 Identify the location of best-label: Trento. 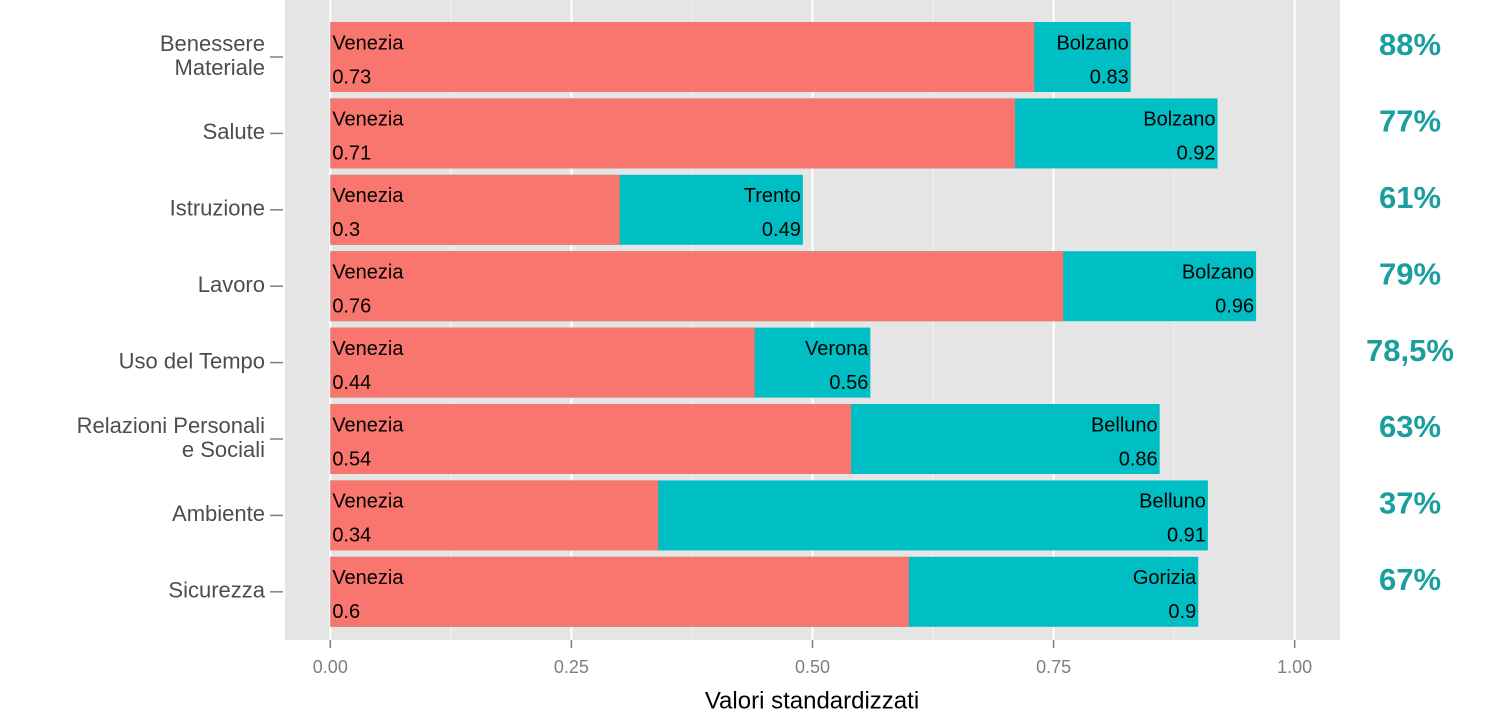
(772, 196).